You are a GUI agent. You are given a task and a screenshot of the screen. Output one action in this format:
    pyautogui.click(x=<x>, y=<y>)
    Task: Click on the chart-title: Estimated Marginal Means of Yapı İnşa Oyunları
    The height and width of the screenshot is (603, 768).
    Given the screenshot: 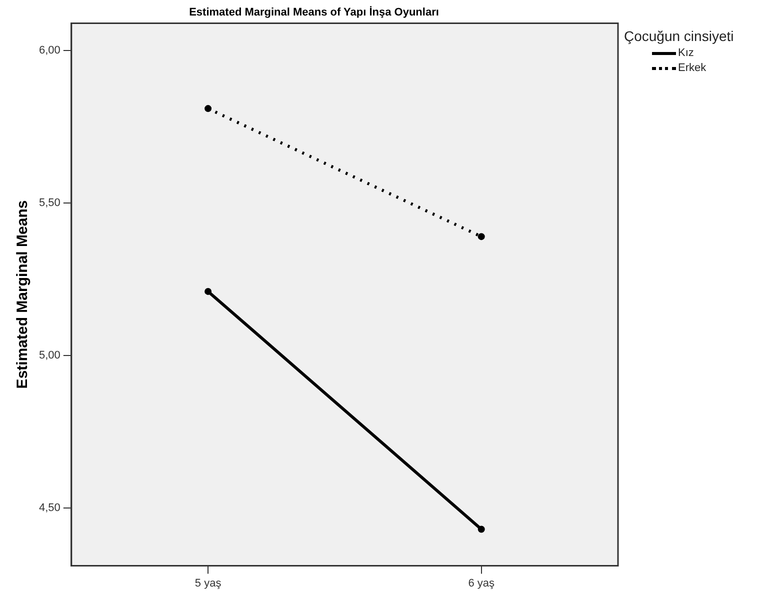 What is the action you would take?
    pyautogui.click(x=314, y=12)
    